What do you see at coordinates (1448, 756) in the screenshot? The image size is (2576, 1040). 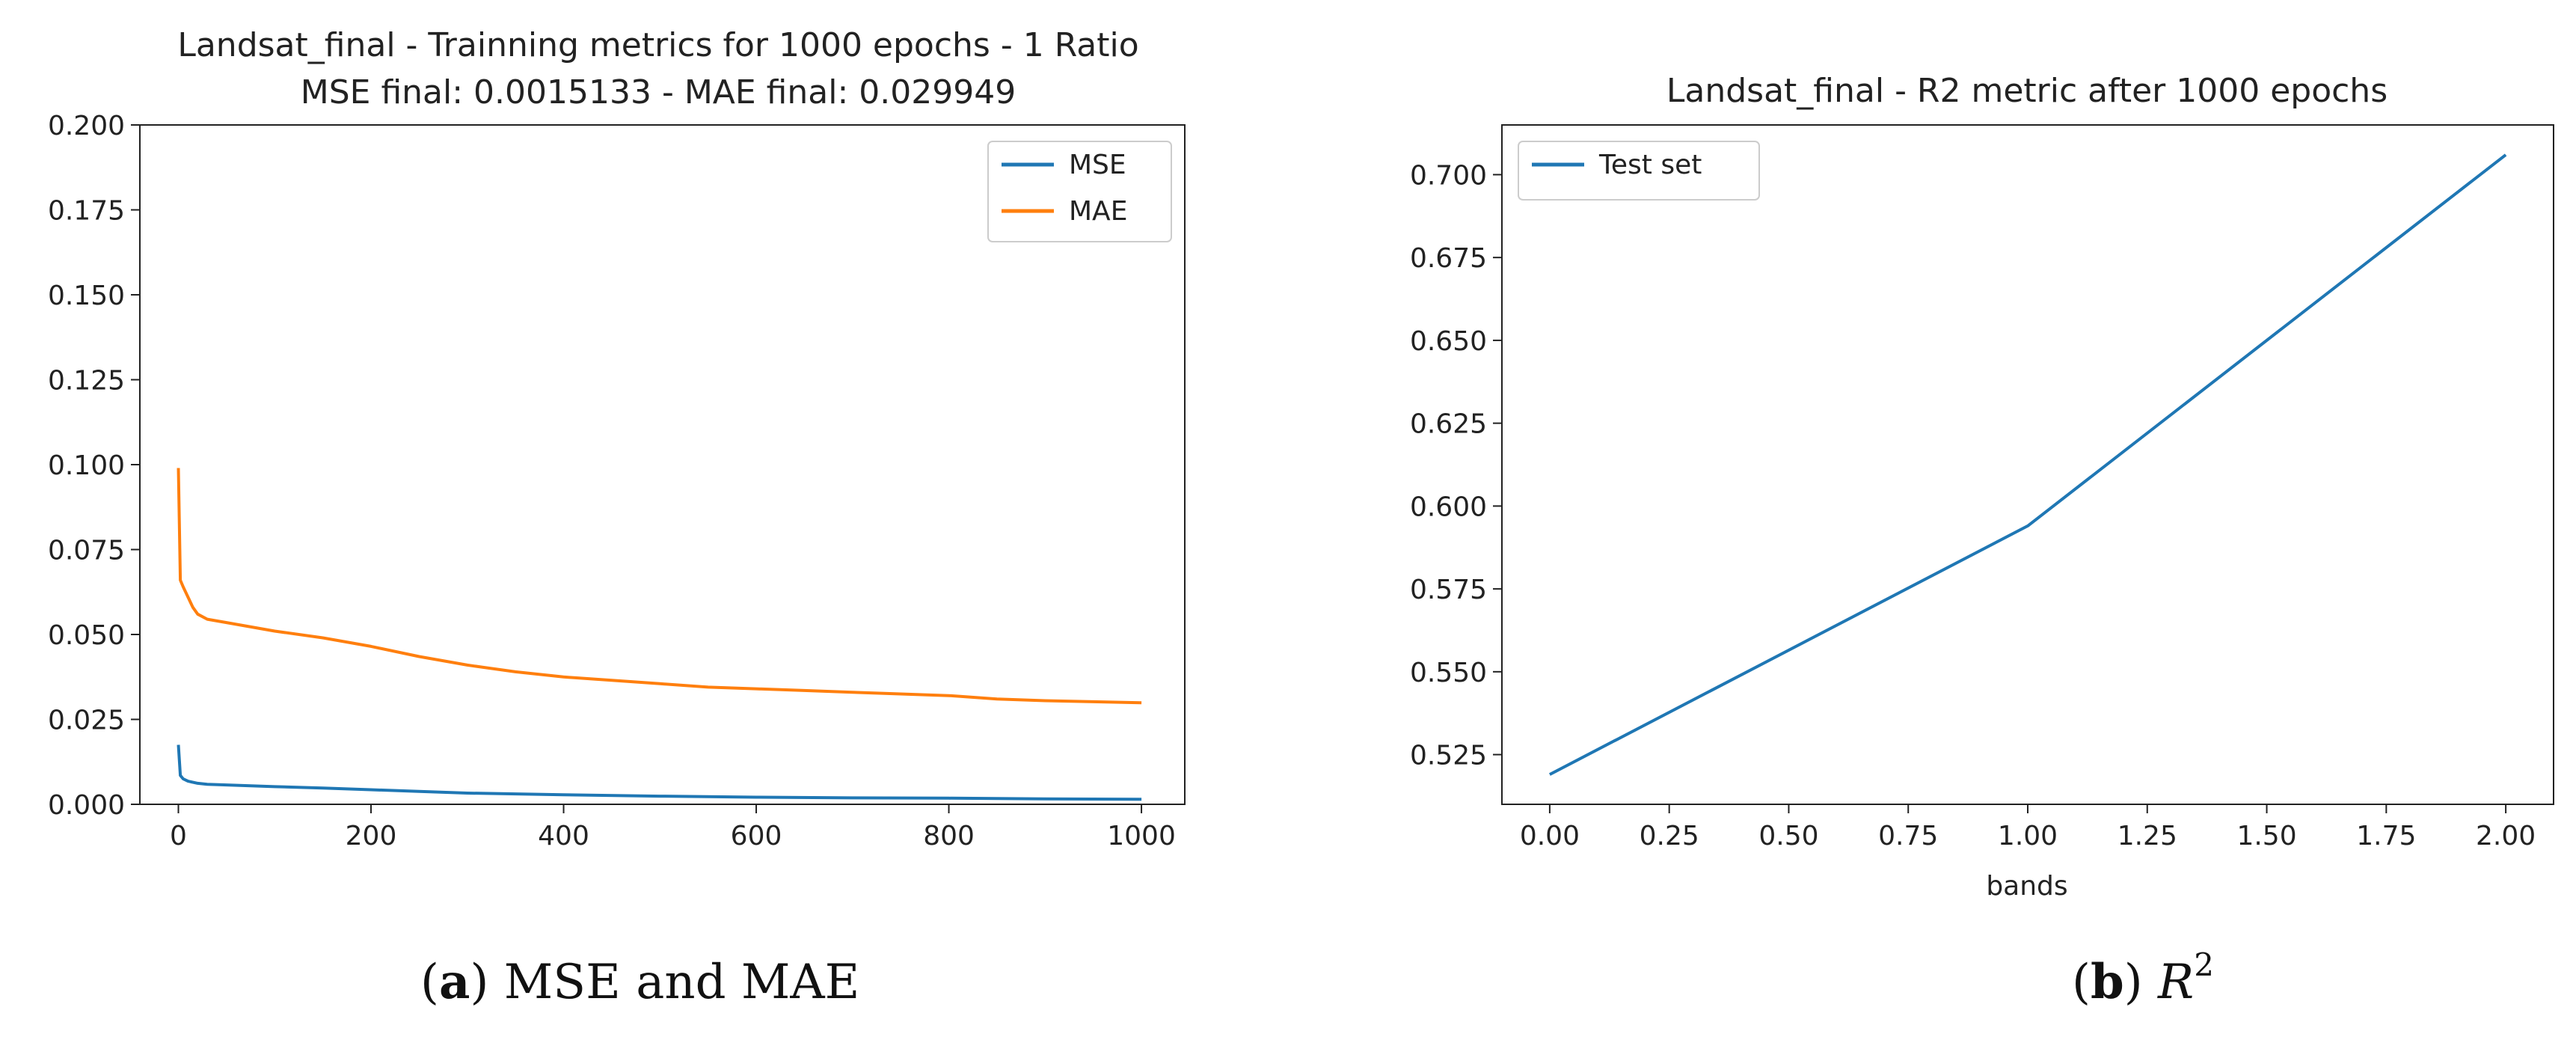 I see `y-tick-label: 0.525` at bounding box center [1448, 756].